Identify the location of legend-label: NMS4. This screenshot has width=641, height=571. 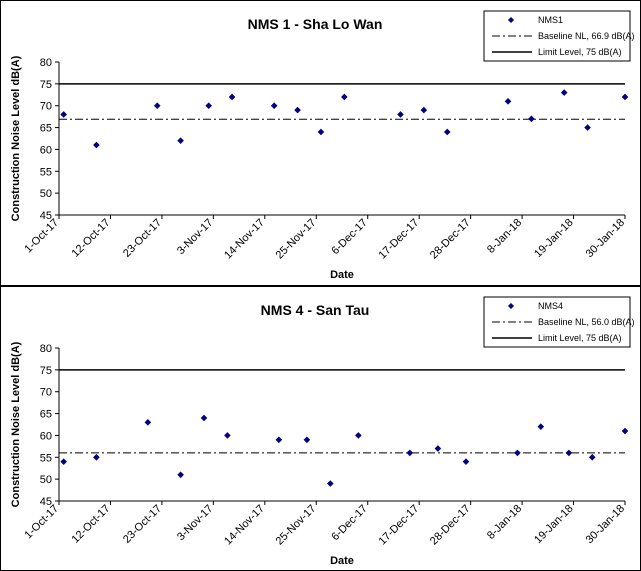
(550, 306).